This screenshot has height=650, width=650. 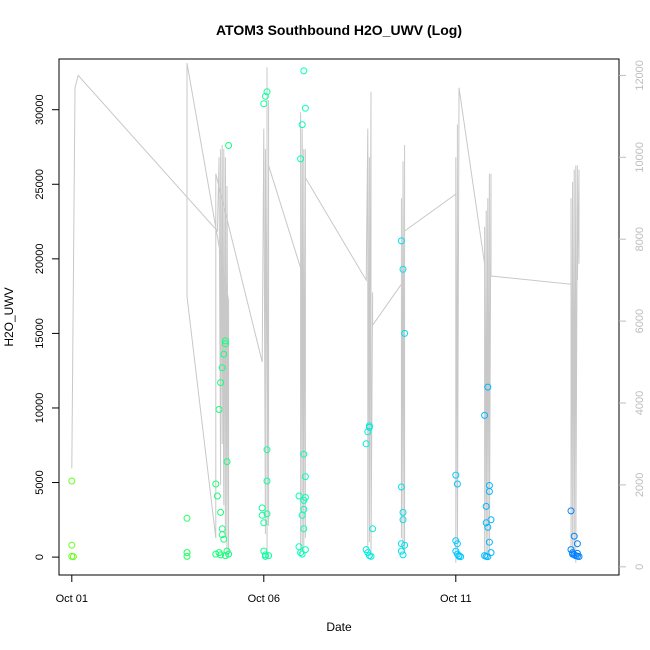 I want to click on y2-tick-label: 4000, so click(x=640, y=403).